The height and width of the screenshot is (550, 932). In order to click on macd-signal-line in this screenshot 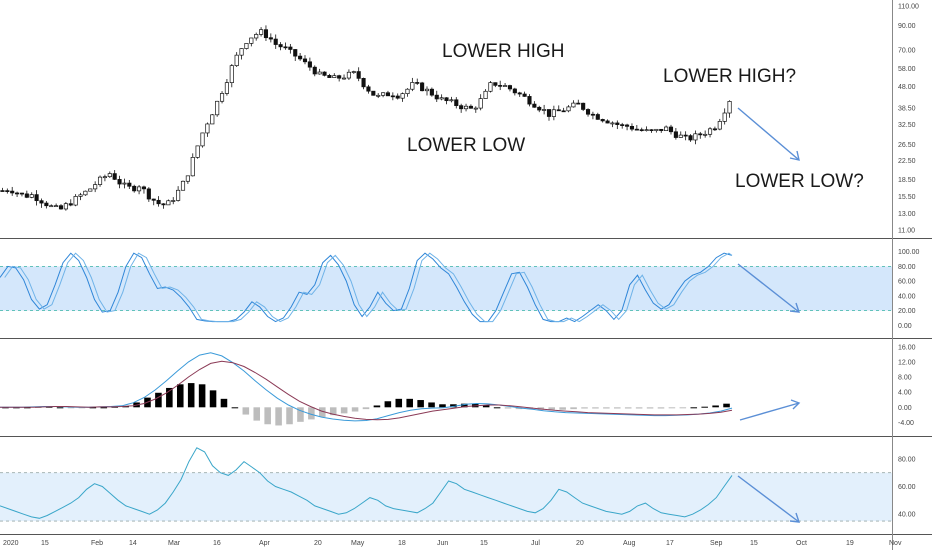, I will do `click(366, 390)`.